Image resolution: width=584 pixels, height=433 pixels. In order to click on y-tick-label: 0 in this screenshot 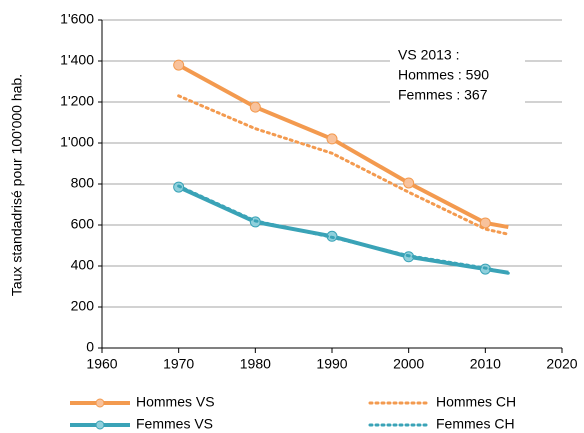, I will do `click(90, 347)`.